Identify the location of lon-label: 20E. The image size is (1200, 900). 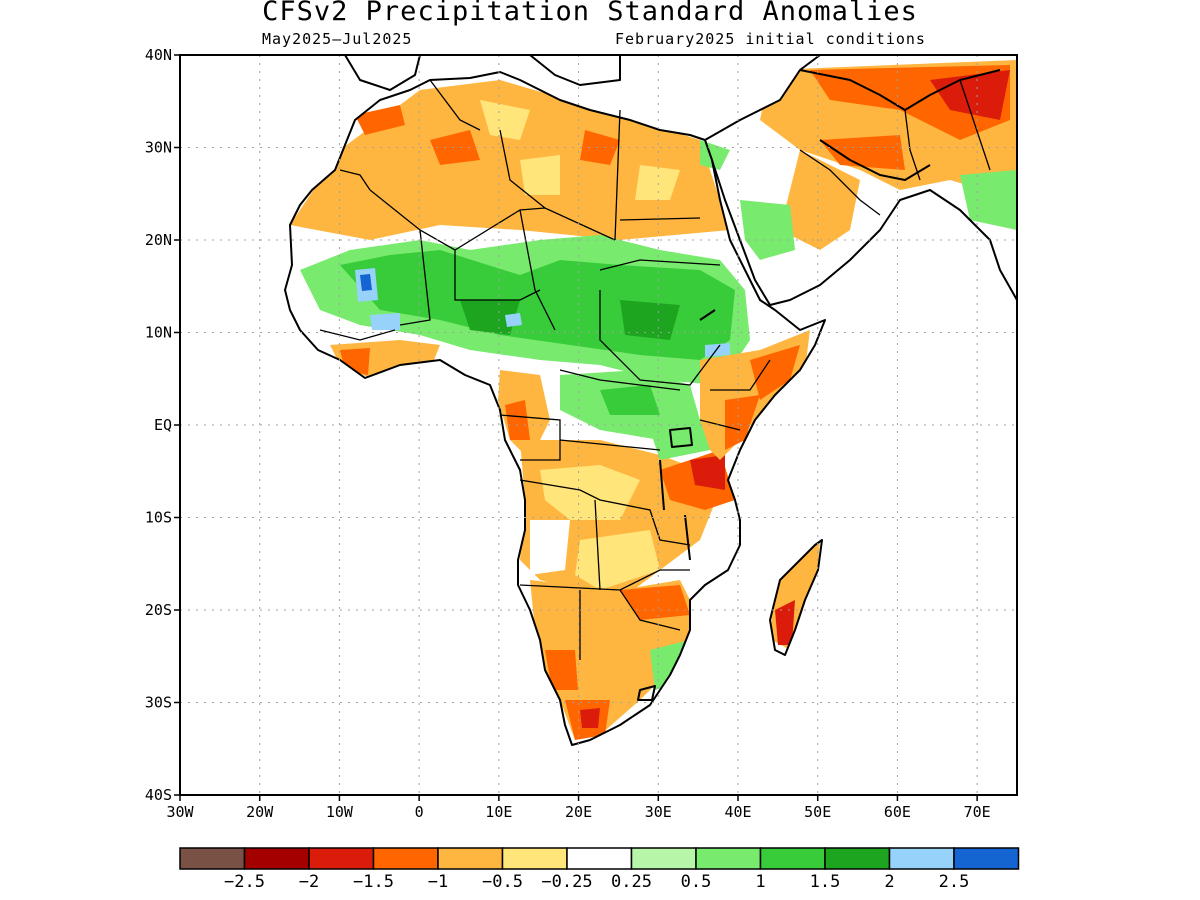
(578, 812).